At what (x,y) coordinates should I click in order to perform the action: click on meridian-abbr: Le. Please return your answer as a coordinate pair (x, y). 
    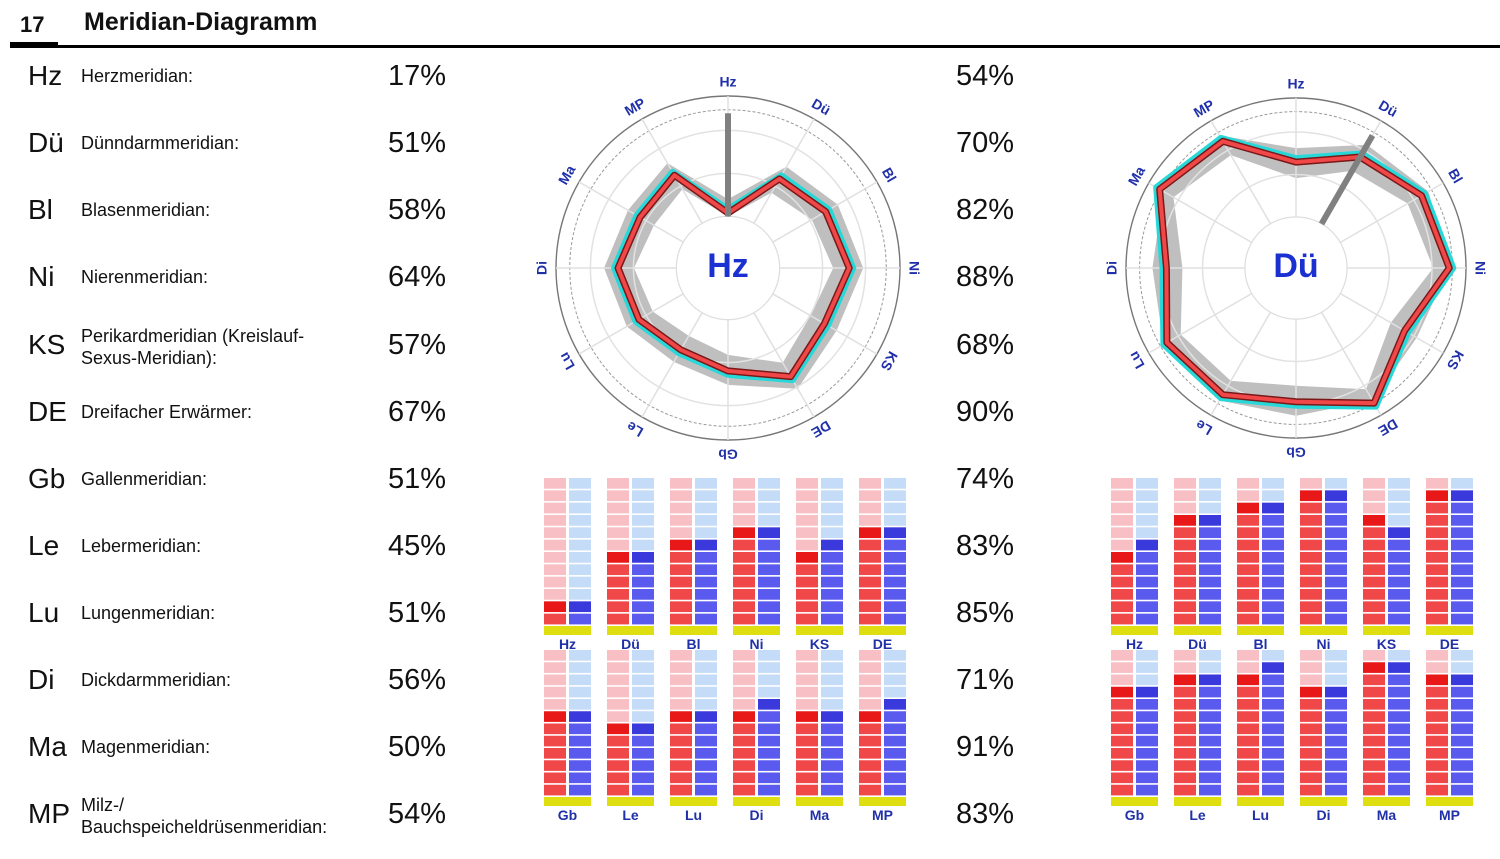
    Looking at the image, I should click on (44, 545).